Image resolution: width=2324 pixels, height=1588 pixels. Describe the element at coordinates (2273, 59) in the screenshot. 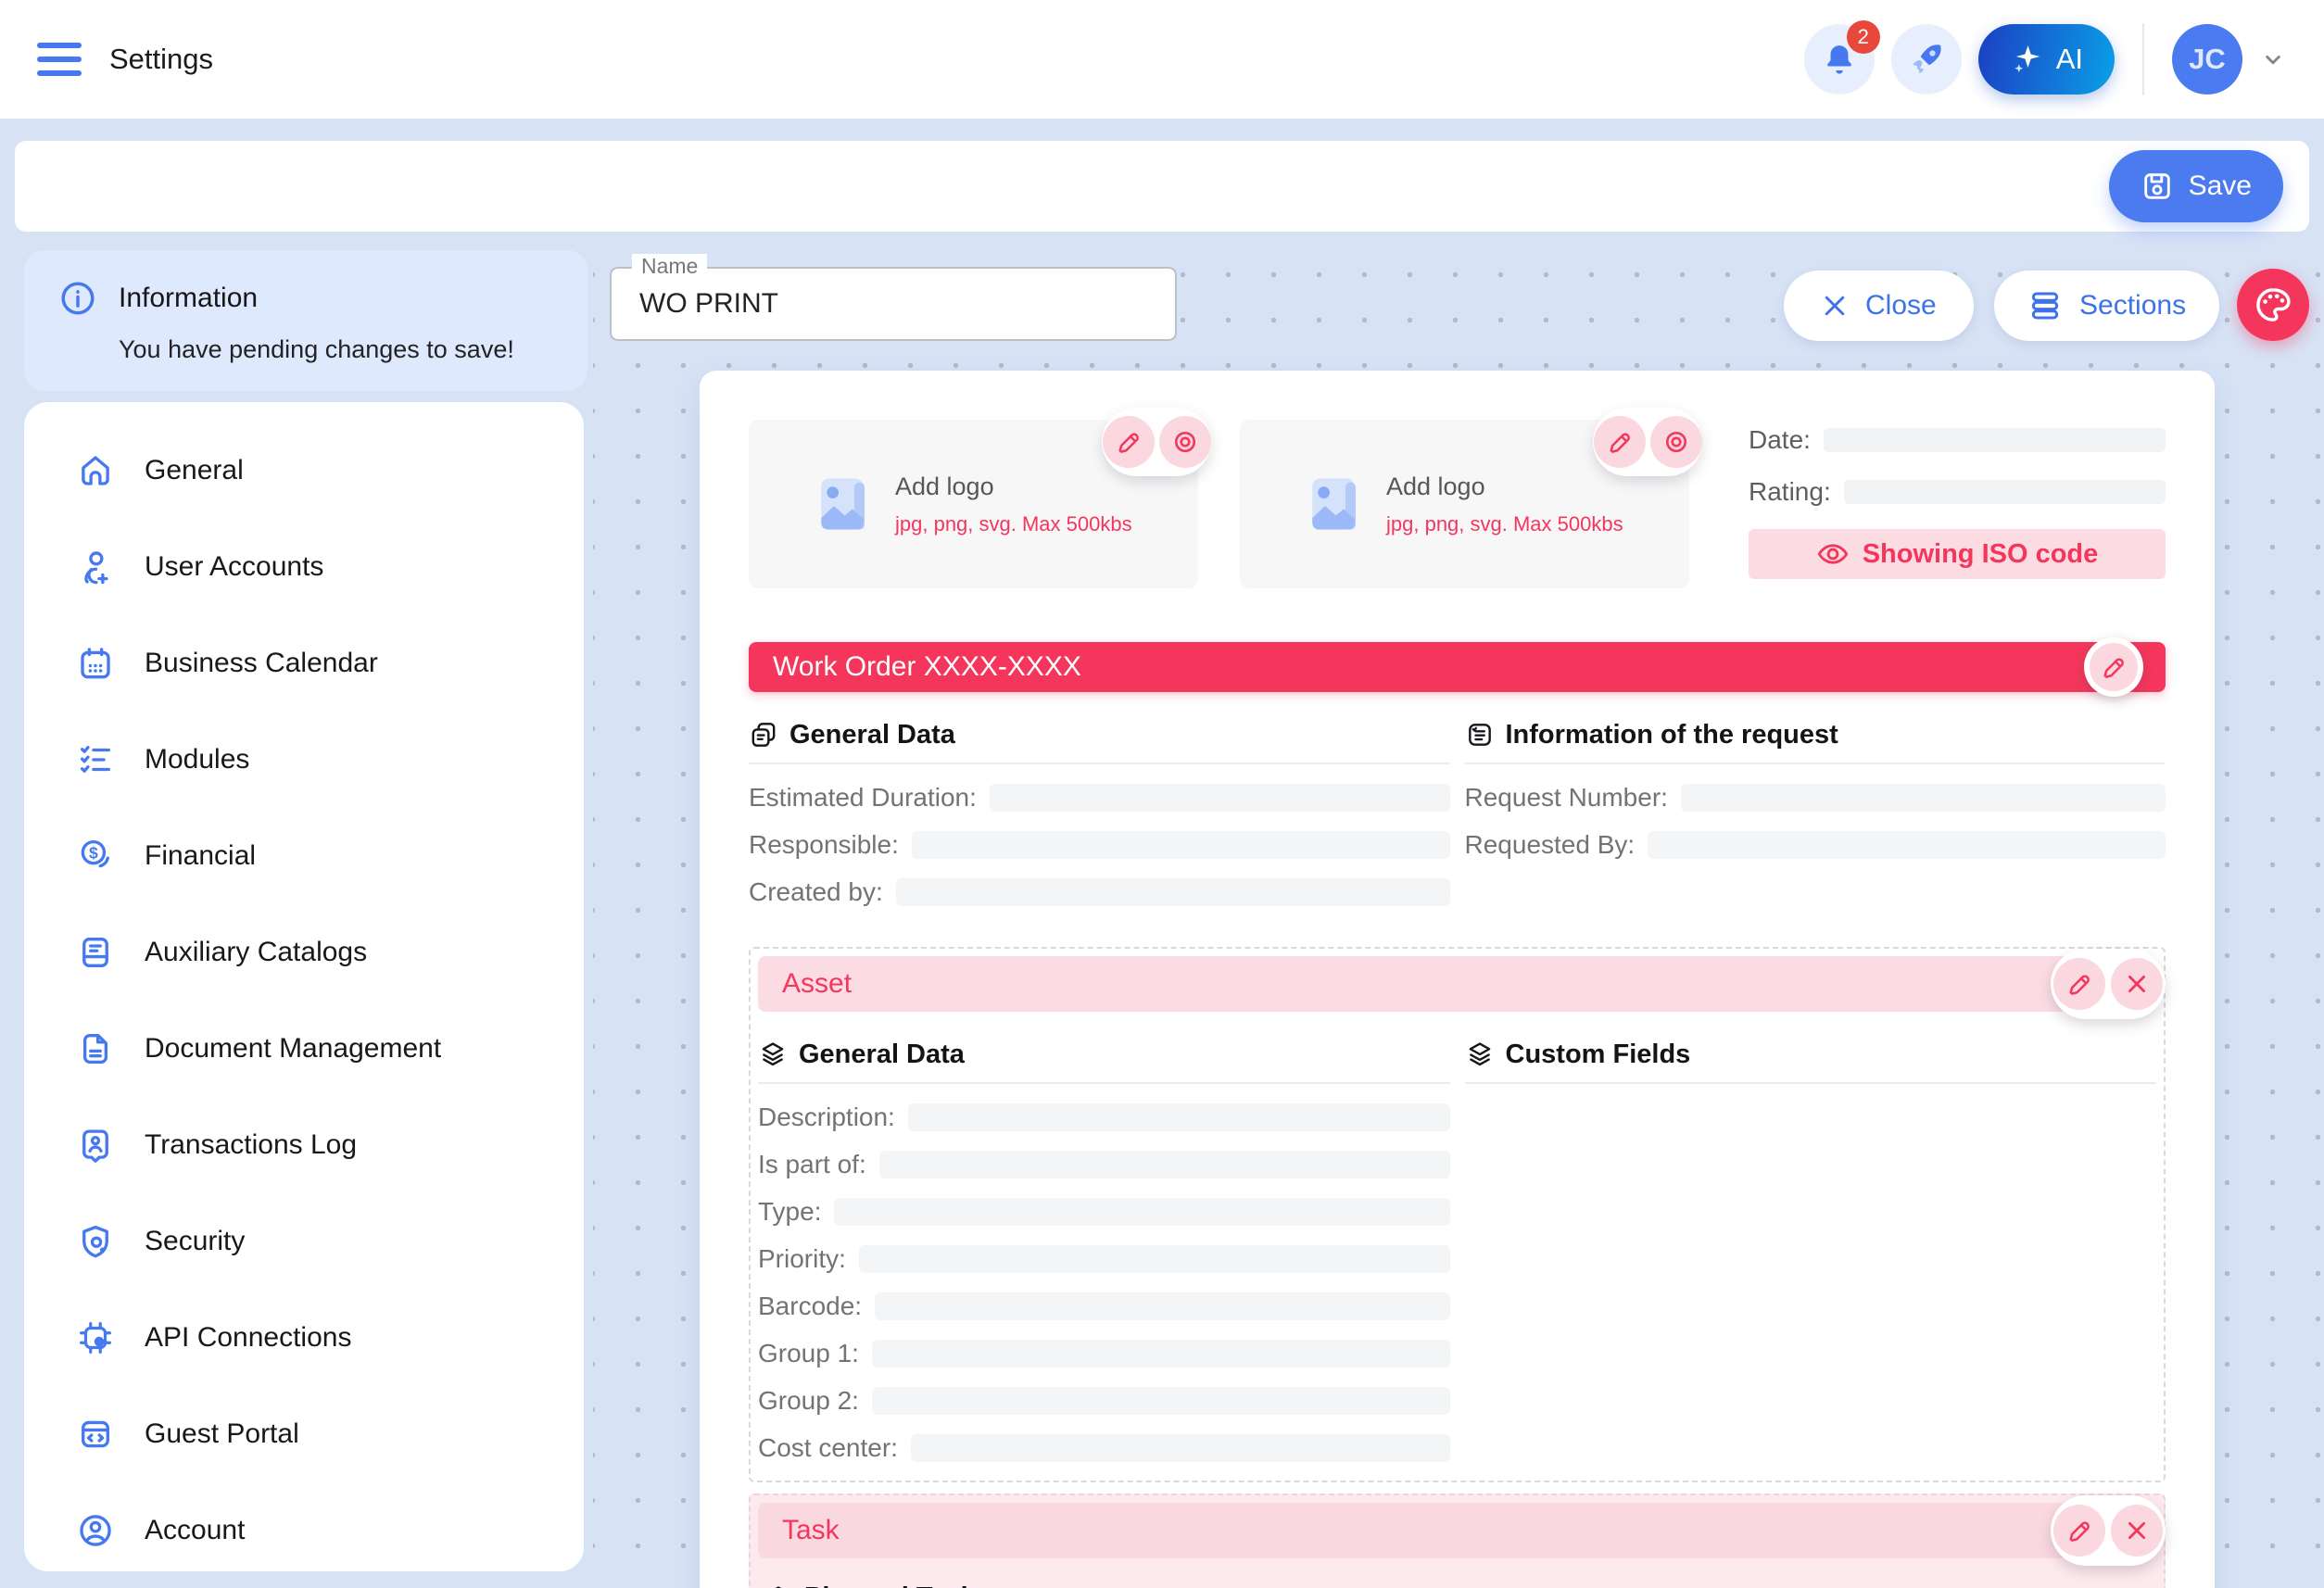

I see `chevron-down-icon` at that location.